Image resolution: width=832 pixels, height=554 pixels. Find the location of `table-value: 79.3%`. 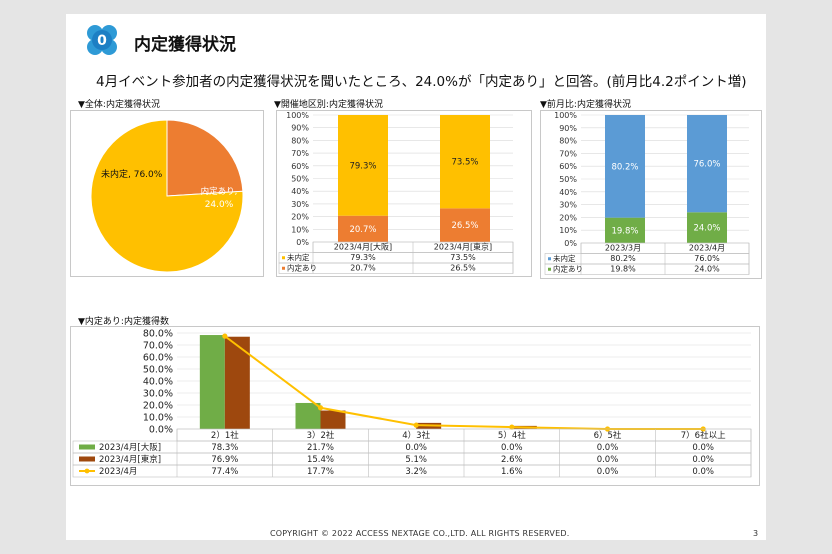

table-value: 79.3% is located at coordinates (363, 257).